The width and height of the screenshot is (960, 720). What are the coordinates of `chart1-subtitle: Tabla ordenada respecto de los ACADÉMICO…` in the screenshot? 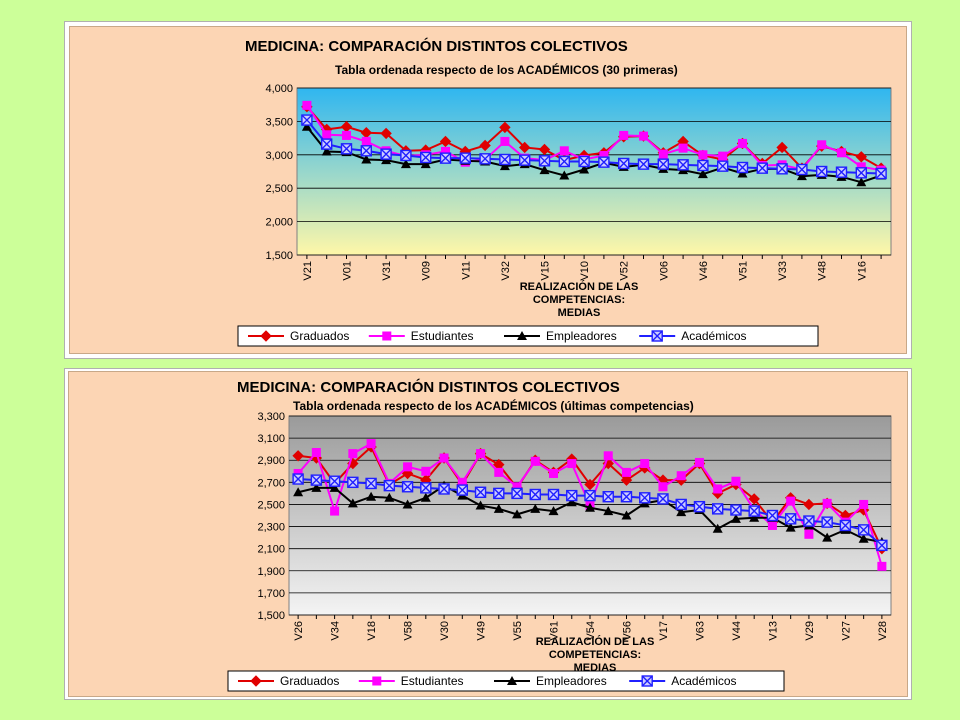 It's located at (506, 69).